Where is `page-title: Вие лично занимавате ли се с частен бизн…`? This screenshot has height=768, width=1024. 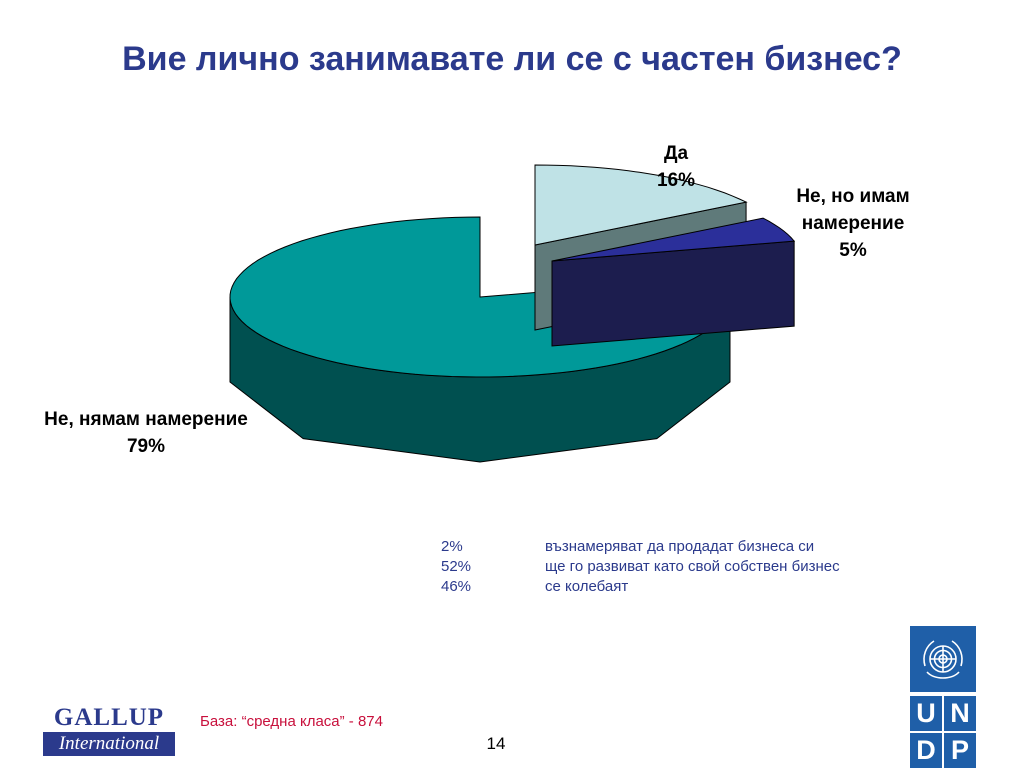
page-title: Вие лично занимавате ли се с частен бизн… is located at coordinates (512, 59).